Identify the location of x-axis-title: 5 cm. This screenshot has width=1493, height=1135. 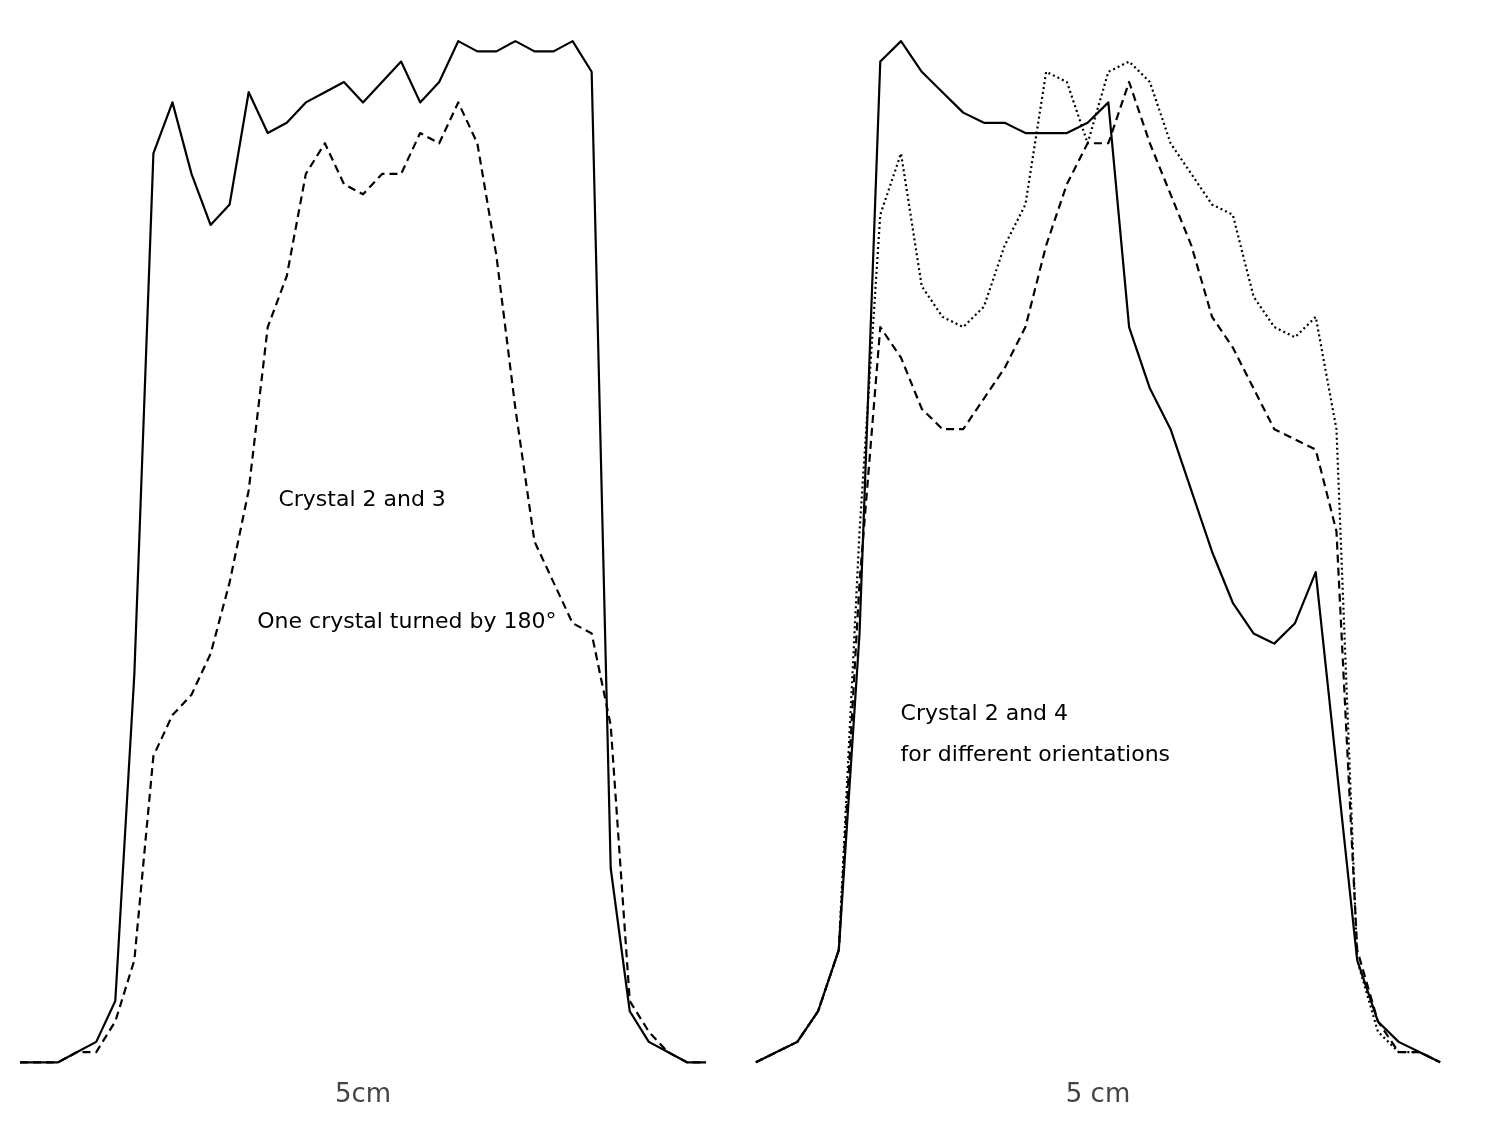
(1098, 1092).